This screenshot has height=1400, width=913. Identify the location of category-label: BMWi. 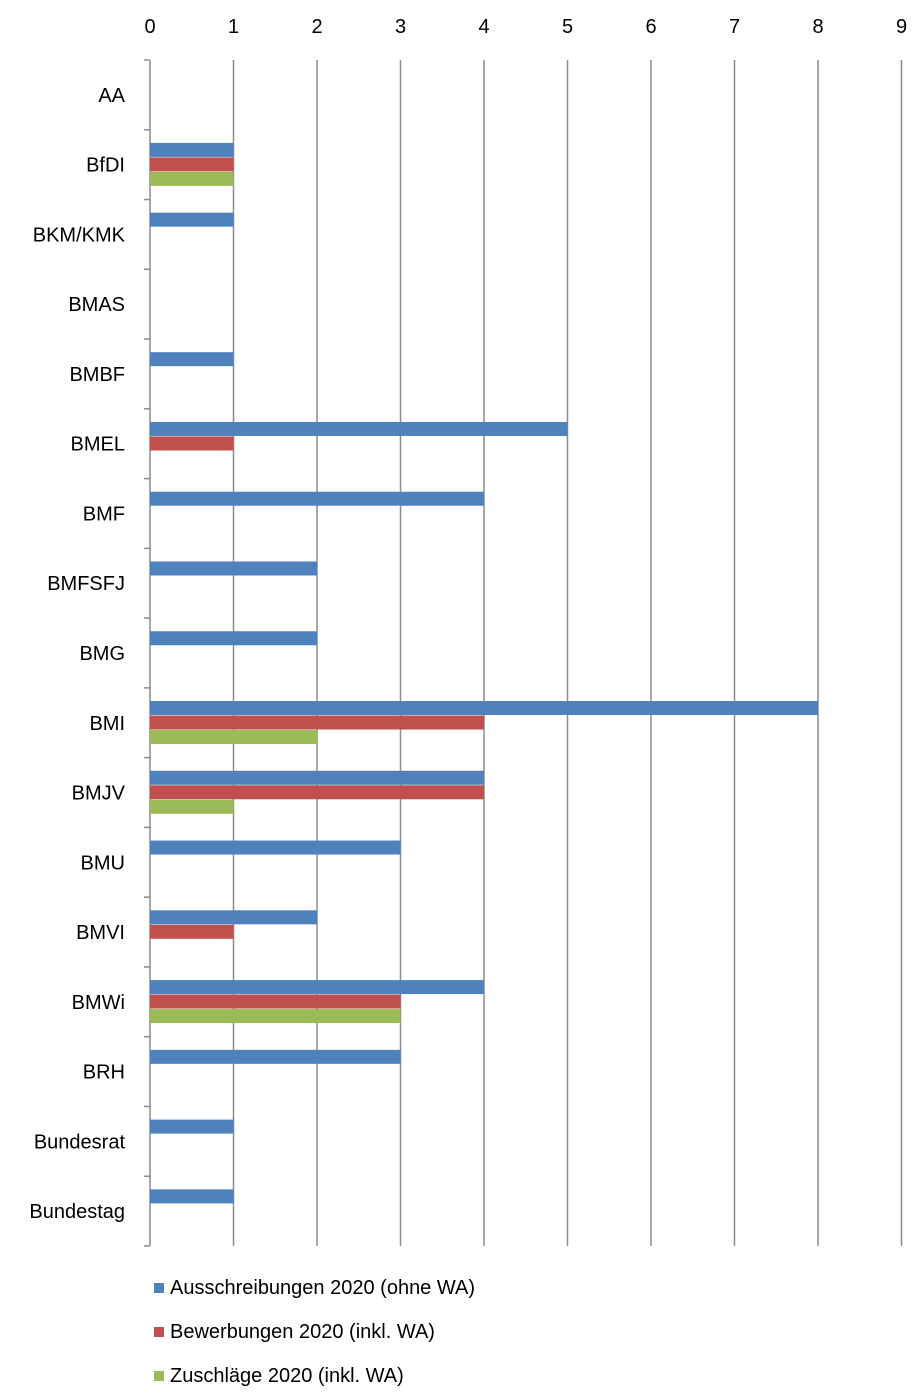
(98, 1003).